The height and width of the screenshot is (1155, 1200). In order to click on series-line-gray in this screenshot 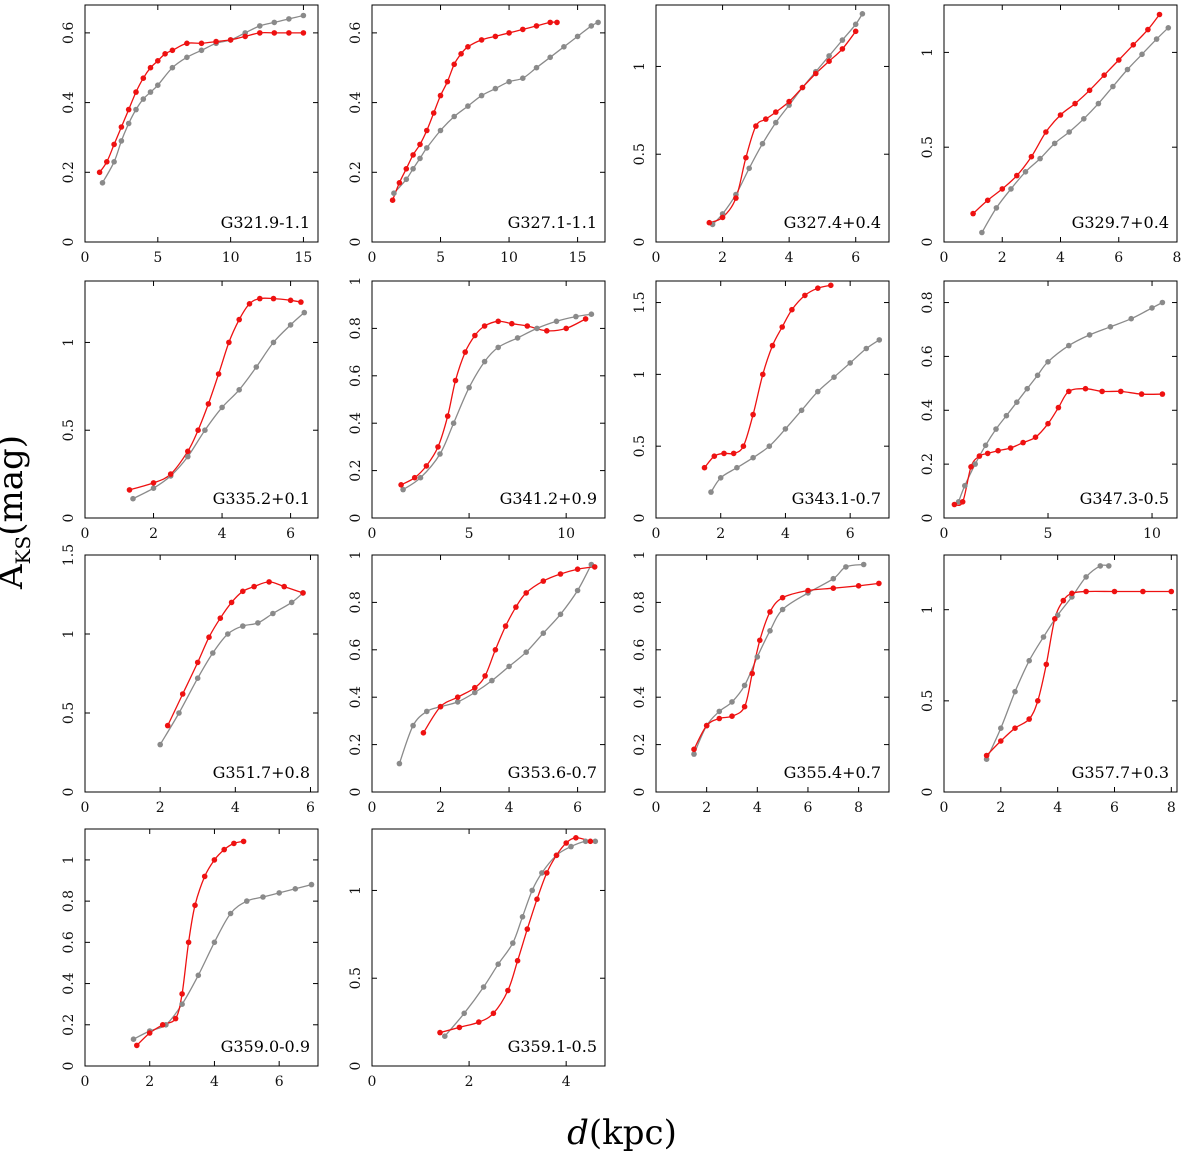, I will do `click(1075, 130)`.